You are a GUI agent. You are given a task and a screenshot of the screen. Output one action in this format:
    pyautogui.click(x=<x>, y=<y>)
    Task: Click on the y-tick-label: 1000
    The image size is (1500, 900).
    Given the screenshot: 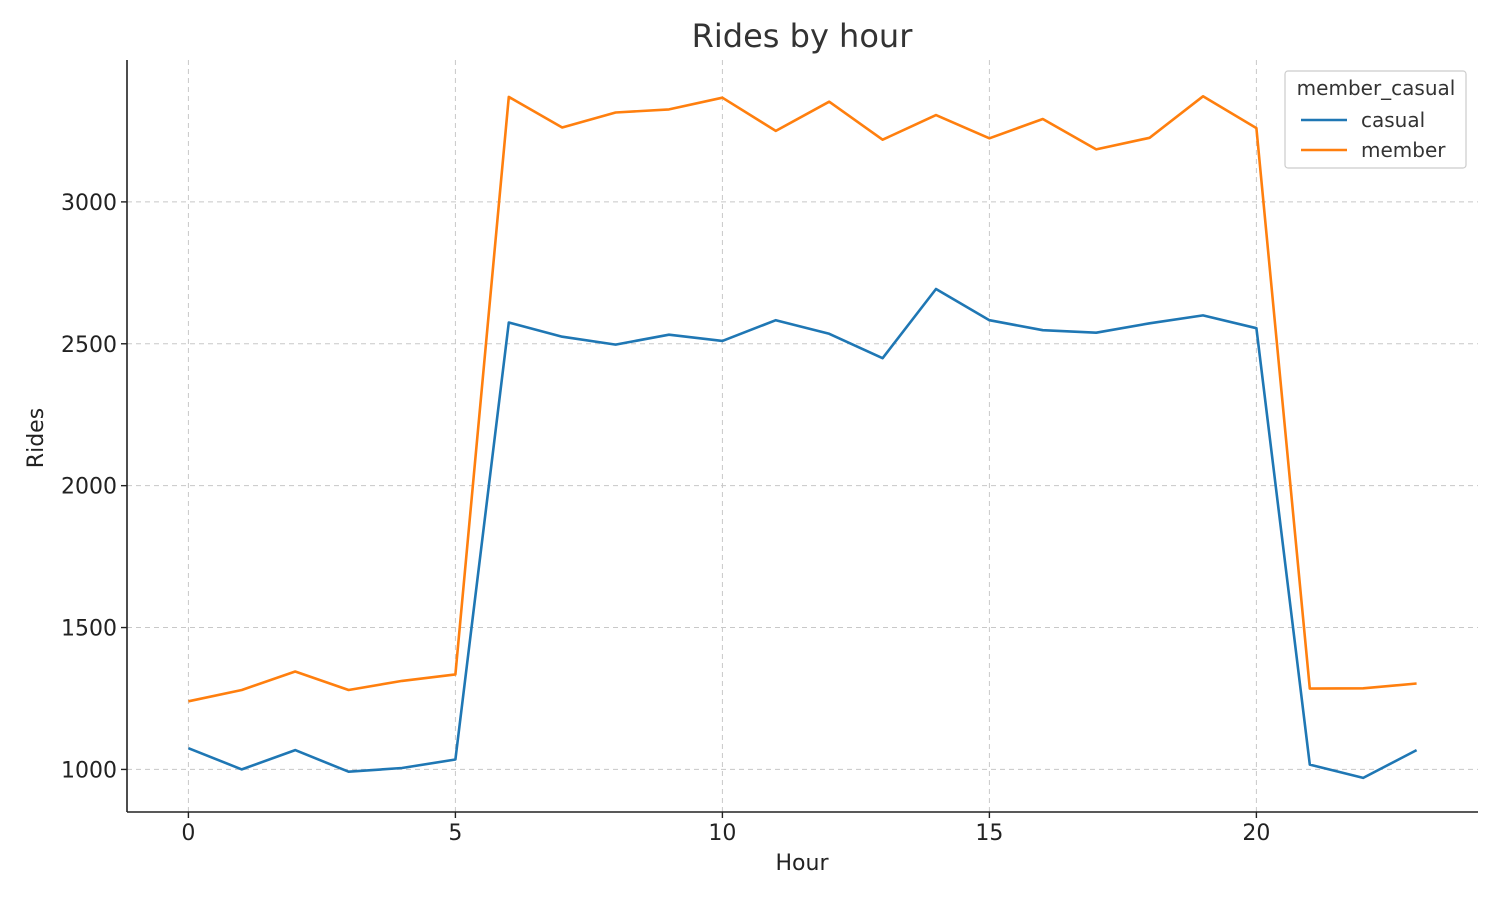 What is the action you would take?
    pyautogui.click(x=89, y=770)
    